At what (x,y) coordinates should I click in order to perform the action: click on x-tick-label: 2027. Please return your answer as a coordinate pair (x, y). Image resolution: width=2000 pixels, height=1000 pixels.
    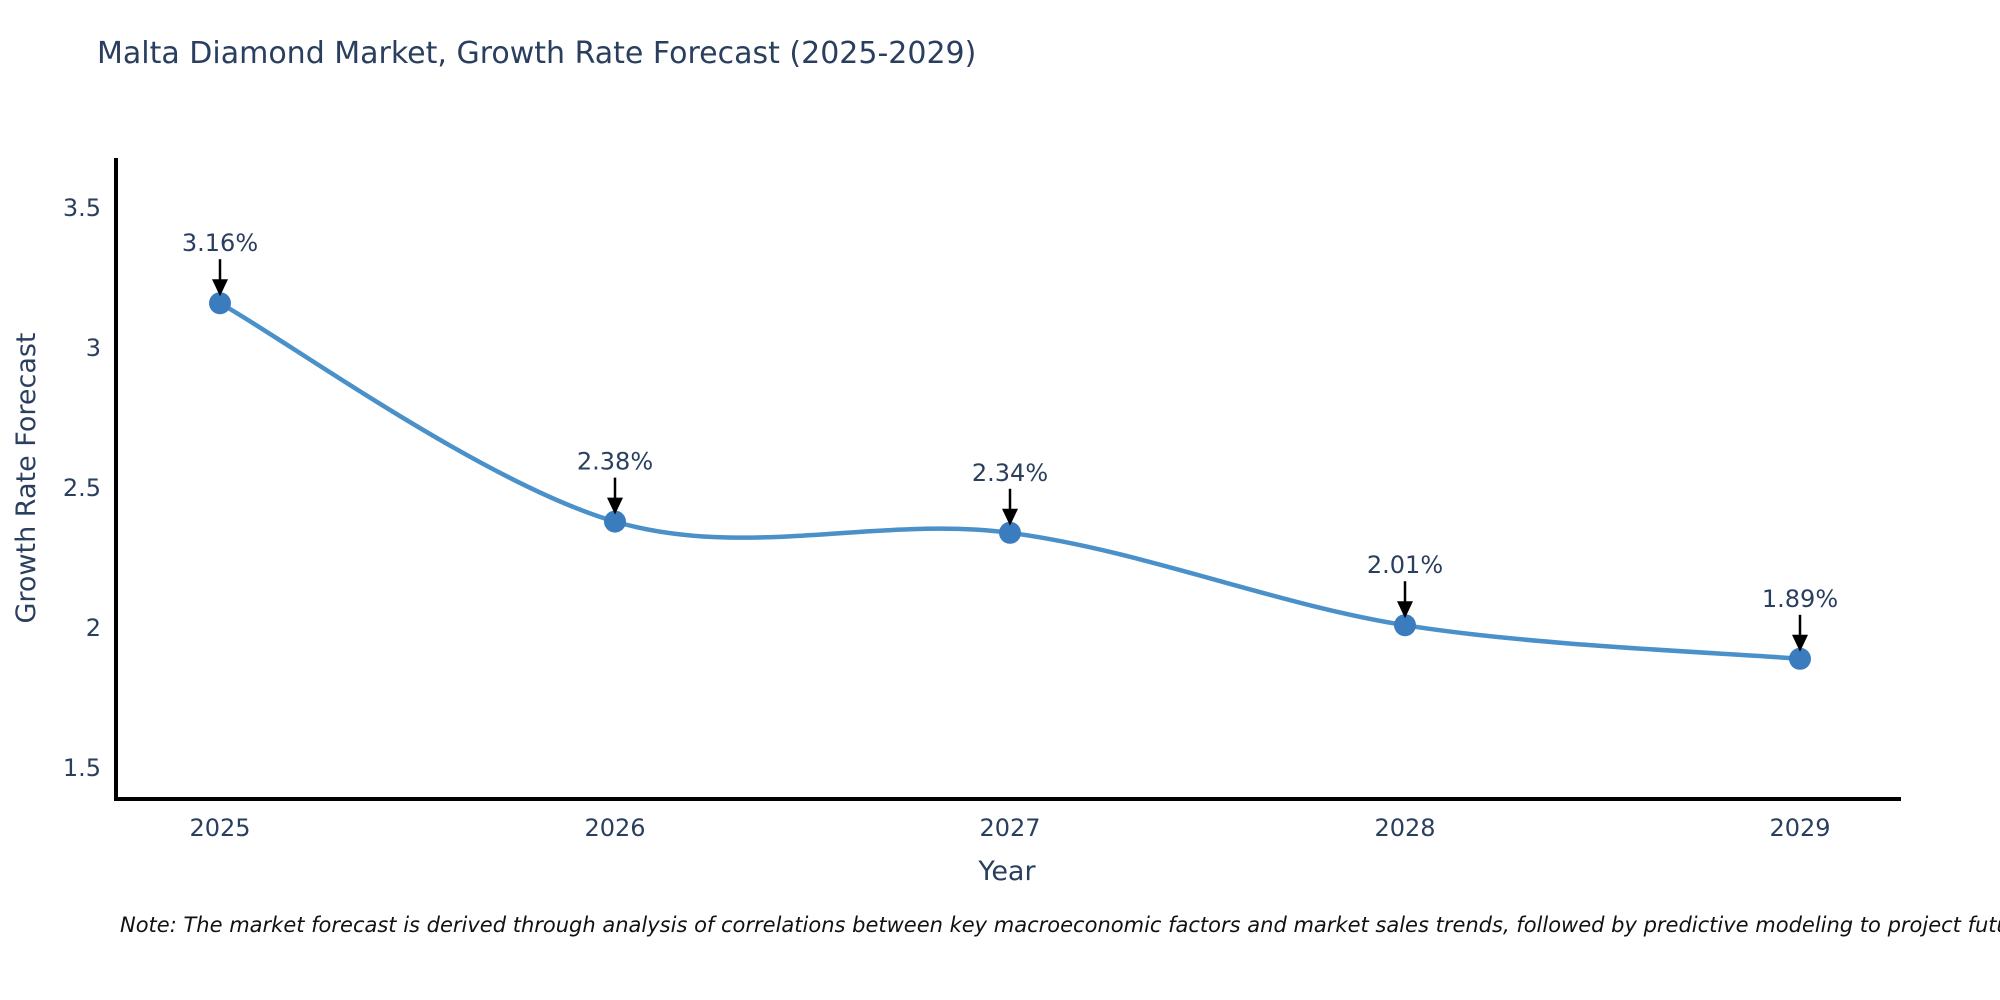
    Looking at the image, I should click on (1009, 828).